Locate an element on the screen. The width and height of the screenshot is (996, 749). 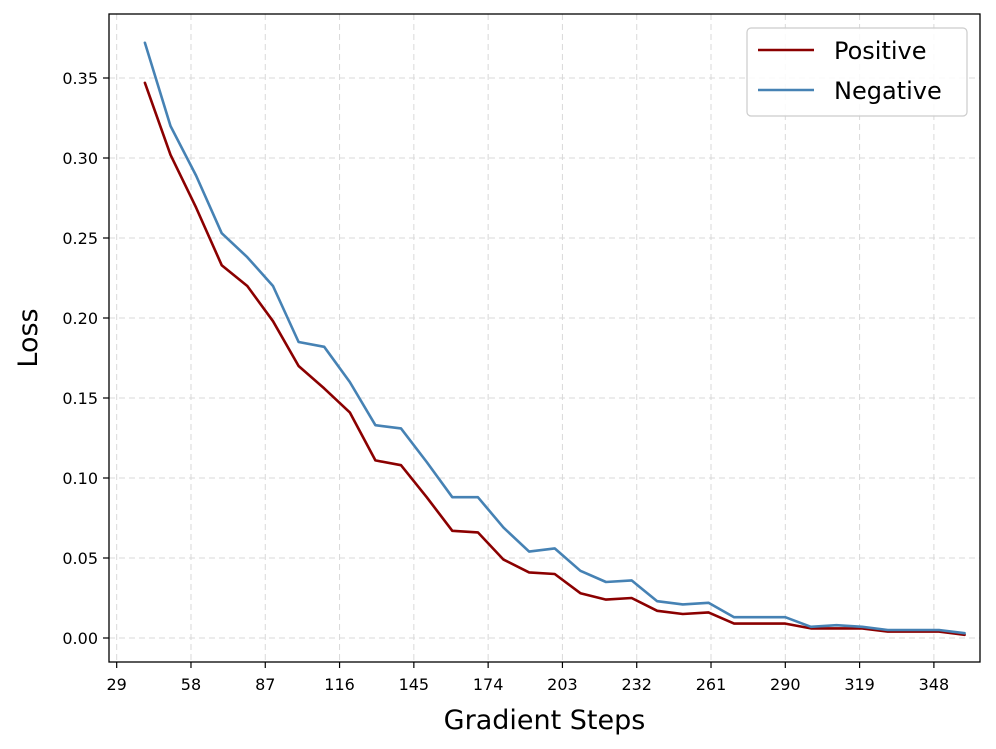
x-tick-label: 29 is located at coordinates (117, 684).